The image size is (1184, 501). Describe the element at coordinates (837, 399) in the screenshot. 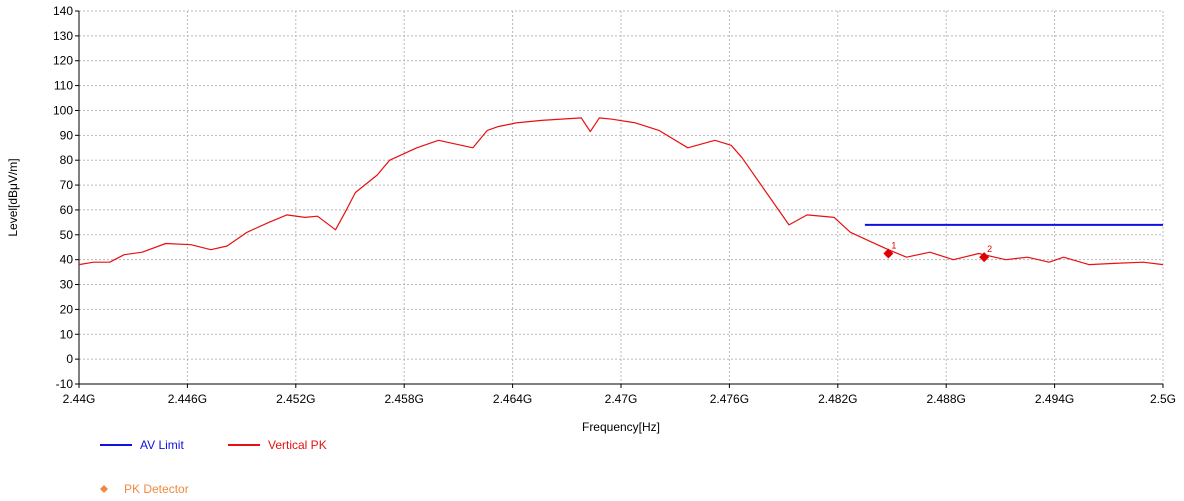

I see `x-tick-label: 2.482G` at that location.